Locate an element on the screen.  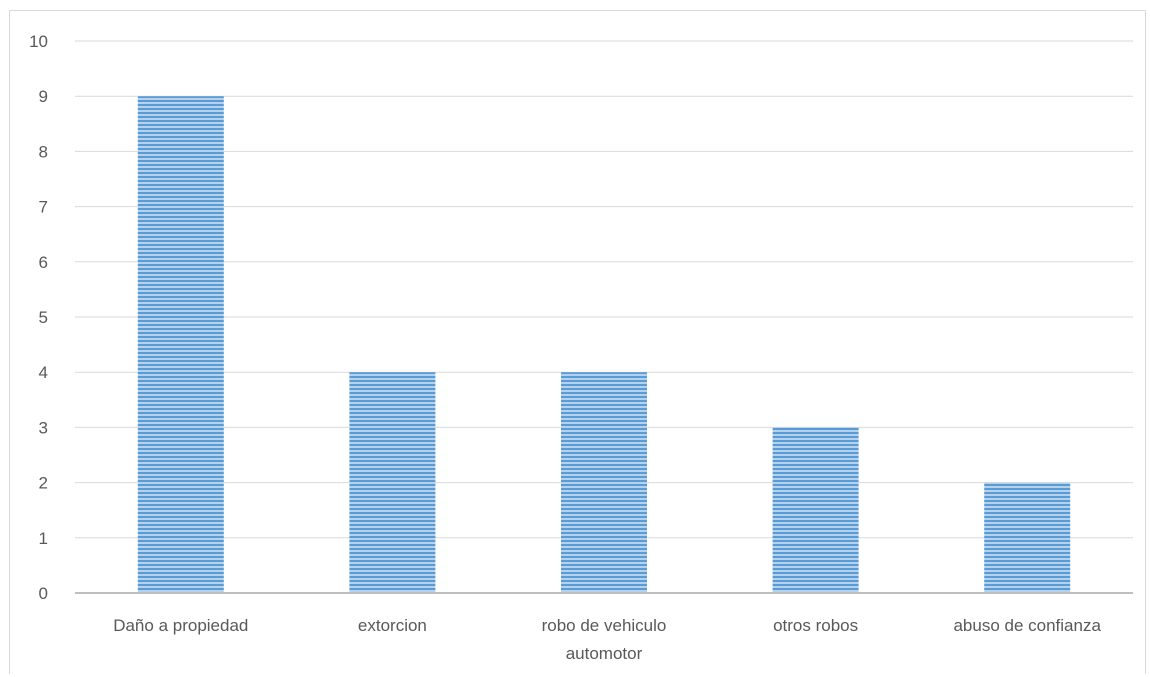
y-tick-label: 6 is located at coordinates (43, 262).